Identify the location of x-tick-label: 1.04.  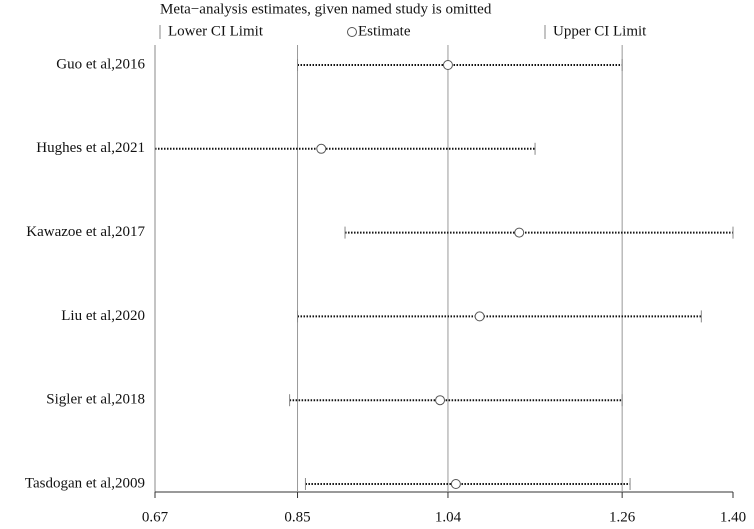
(448, 517).